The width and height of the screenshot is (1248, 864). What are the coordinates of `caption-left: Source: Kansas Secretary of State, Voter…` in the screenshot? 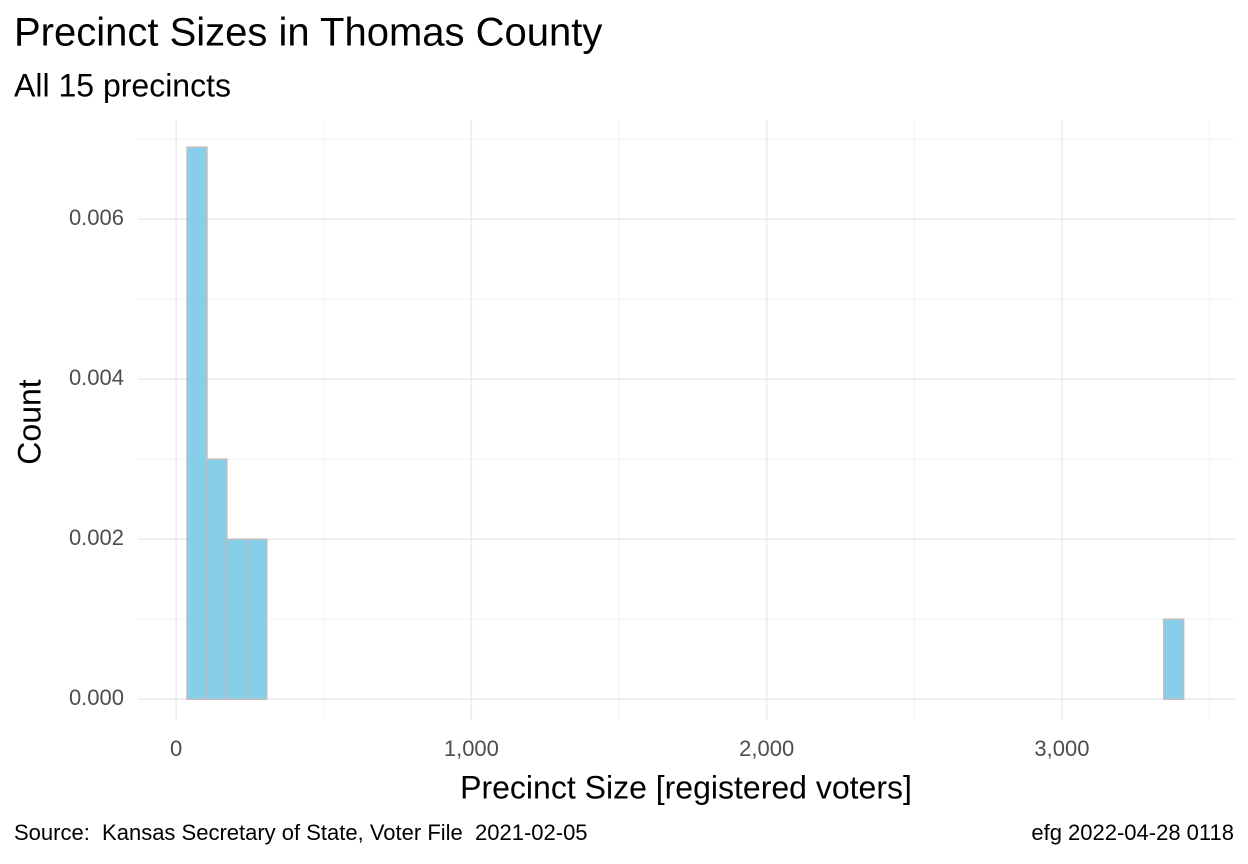 It's located at (301, 832).